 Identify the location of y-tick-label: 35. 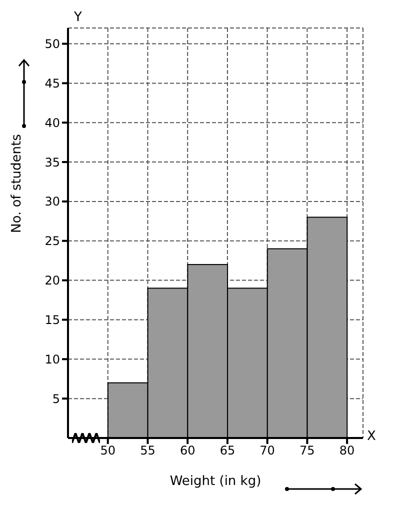
(52, 162).